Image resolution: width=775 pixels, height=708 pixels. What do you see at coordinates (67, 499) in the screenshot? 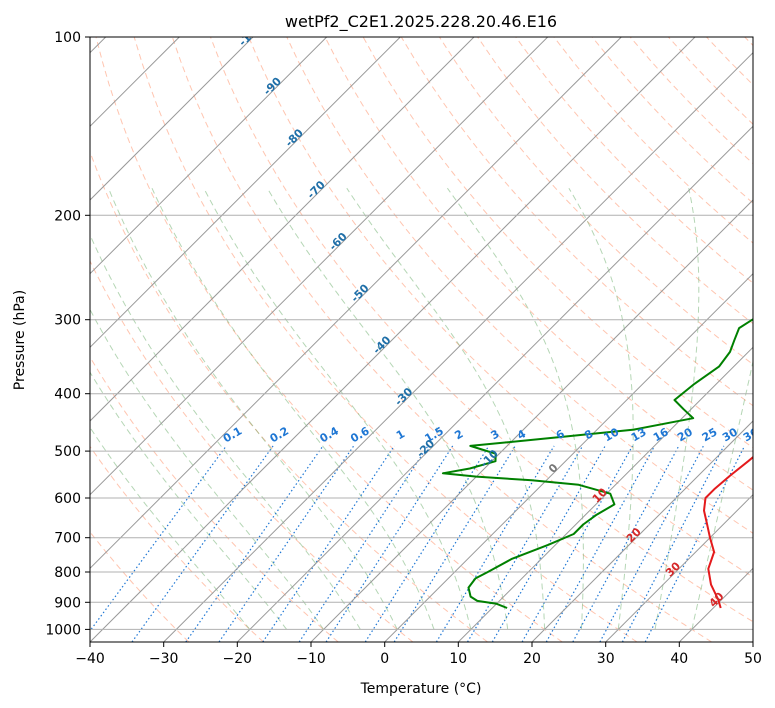
I see `y-tick-label: 600` at bounding box center [67, 499].